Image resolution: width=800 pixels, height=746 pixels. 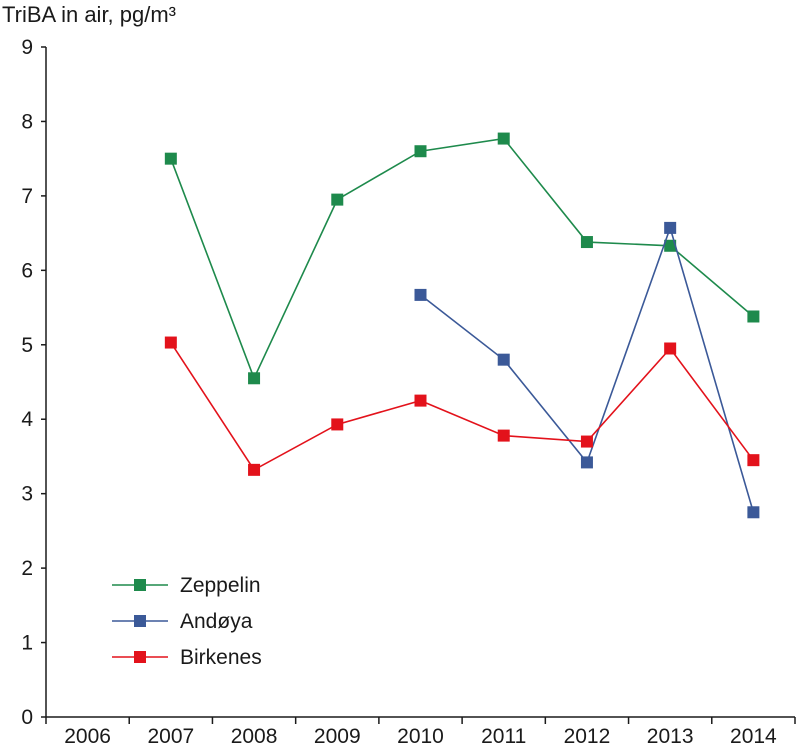 I want to click on series-birkenes, so click(x=462, y=406).